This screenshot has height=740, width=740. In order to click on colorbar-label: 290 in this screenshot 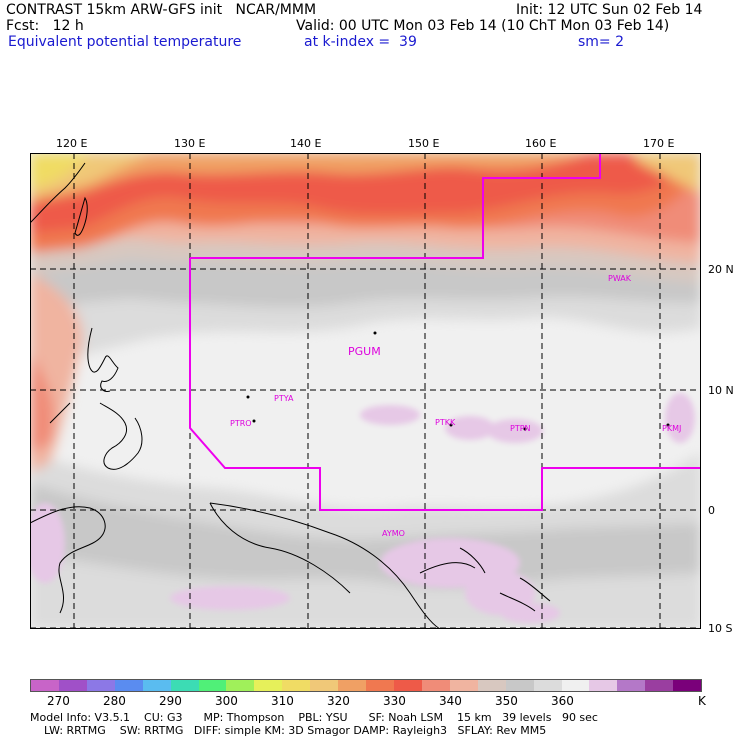, I will do `click(170, 701)`.